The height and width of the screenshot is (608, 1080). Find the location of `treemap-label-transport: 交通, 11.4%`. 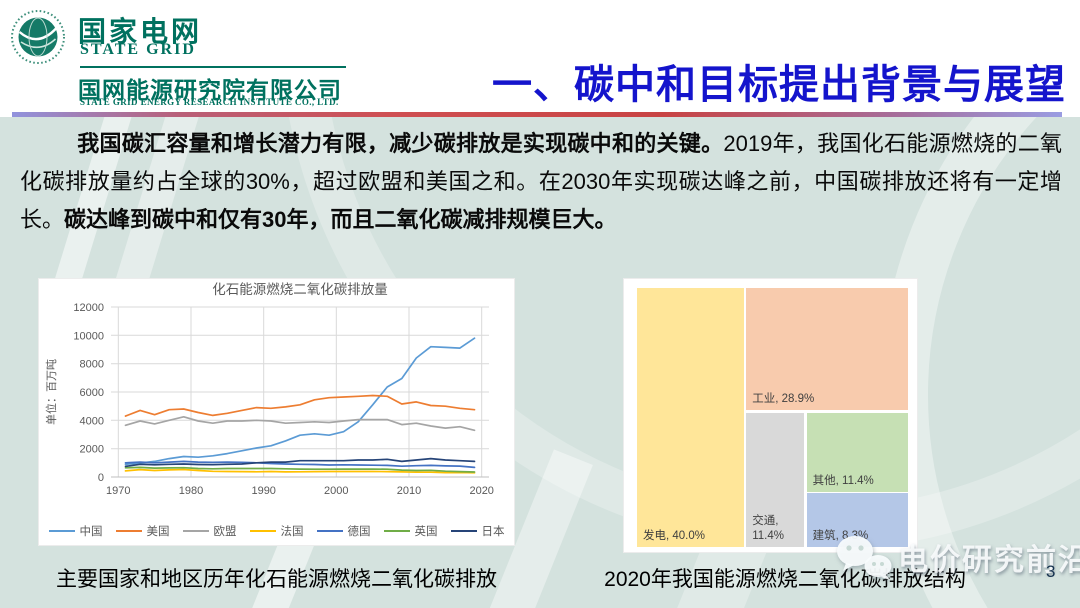

treemap-label-transport: 交通, 11.4% is located at coordinates (768, 528).